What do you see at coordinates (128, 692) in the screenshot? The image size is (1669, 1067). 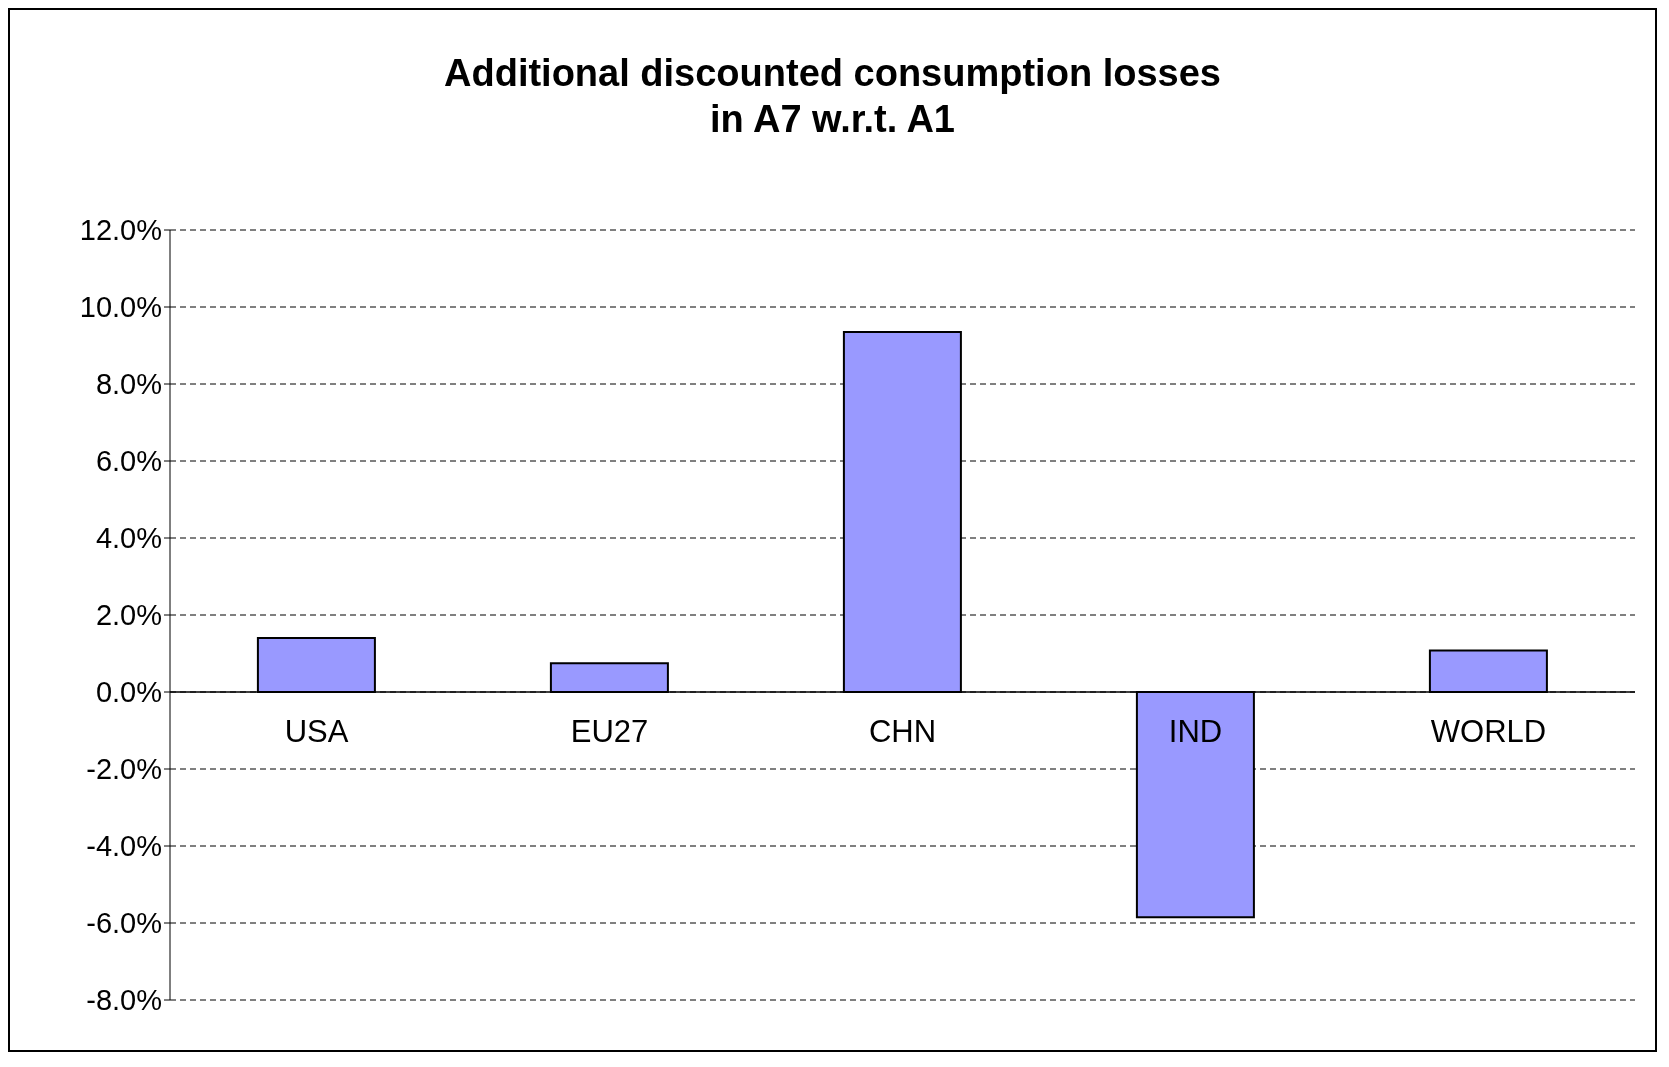 I see `y-tick-label: 0.0%` at bounding box center [128, 692].